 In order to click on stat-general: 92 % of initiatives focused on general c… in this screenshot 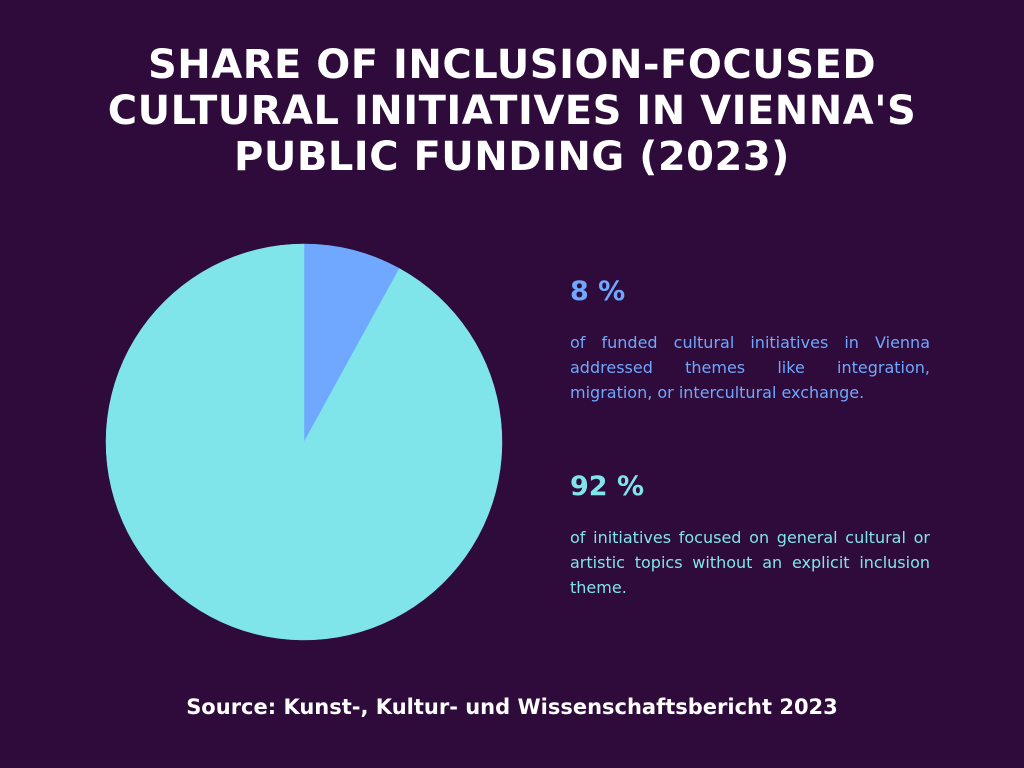, I will do `click(750, 535)`.